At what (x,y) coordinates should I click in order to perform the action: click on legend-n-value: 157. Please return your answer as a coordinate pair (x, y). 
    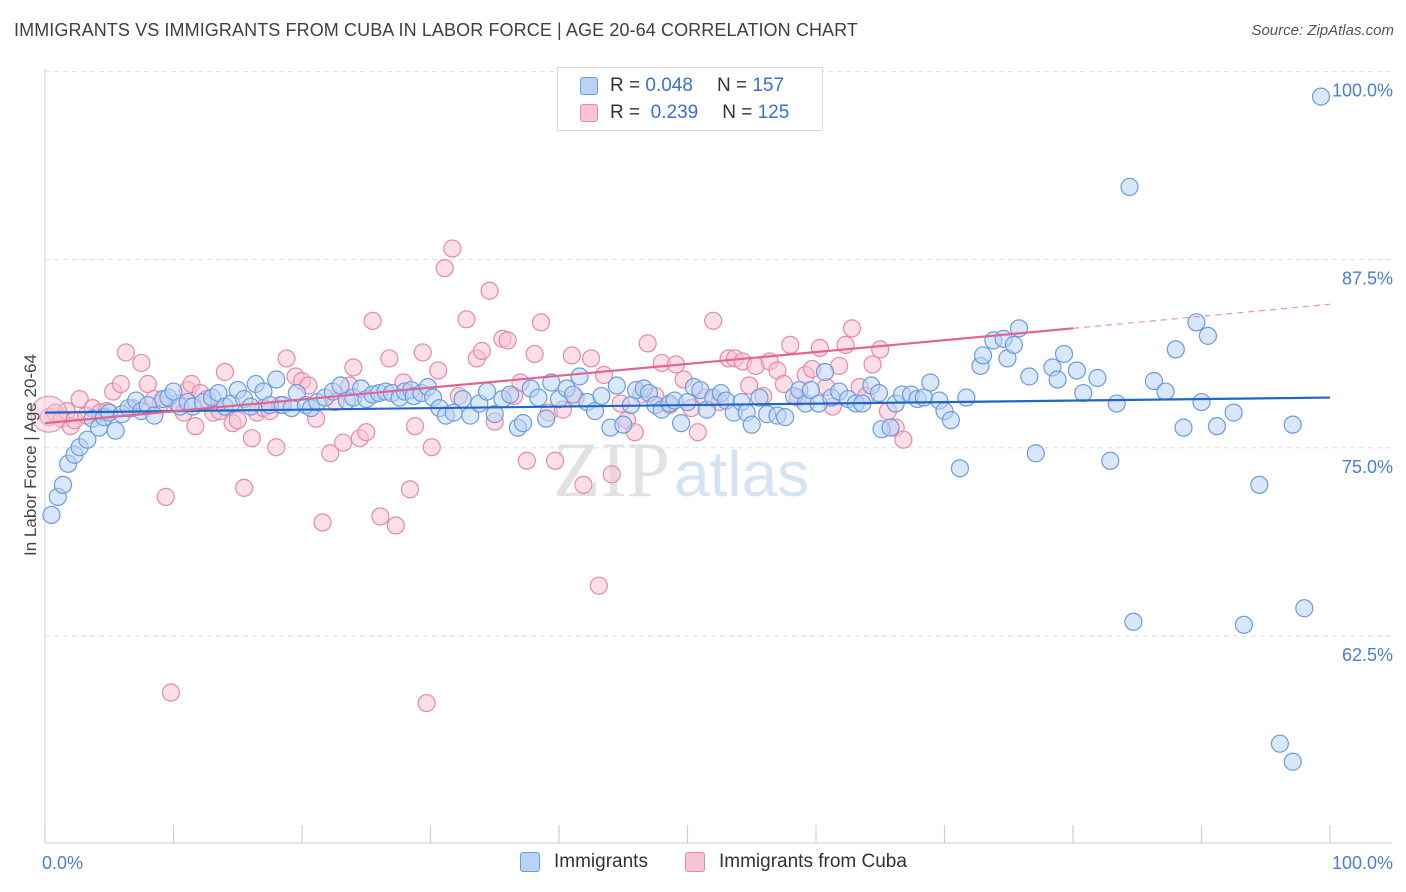
    Looking at the image, I should click on (768, 85).